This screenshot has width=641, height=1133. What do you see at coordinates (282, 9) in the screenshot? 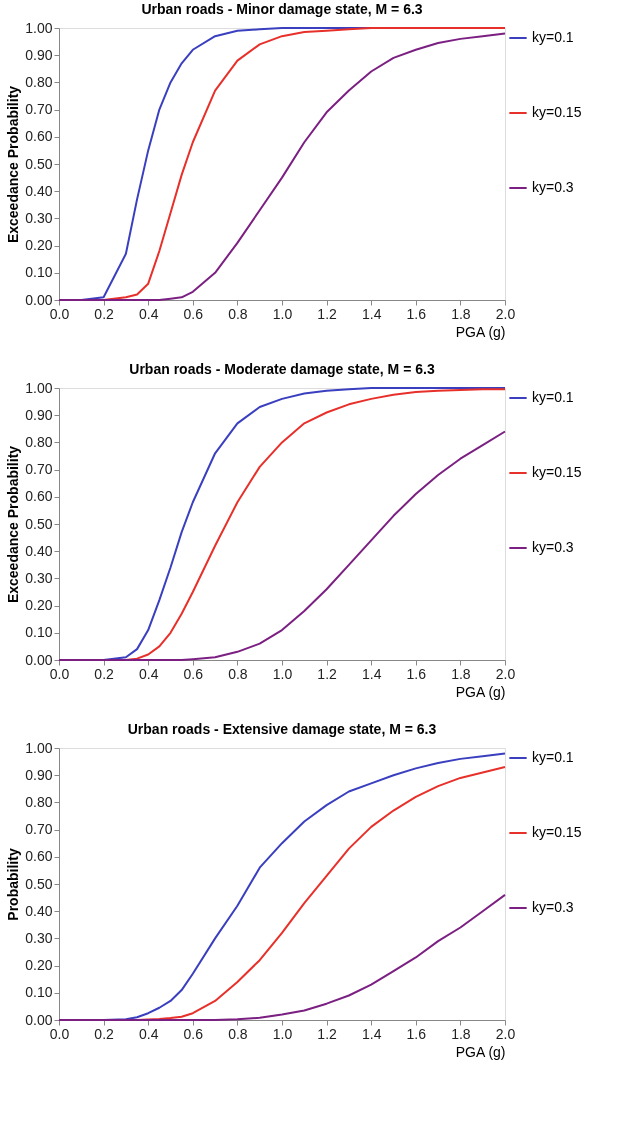
I see `chart-title: Urban roads - Minor damage state, M = 6.3` at bounding box center [282, 9].